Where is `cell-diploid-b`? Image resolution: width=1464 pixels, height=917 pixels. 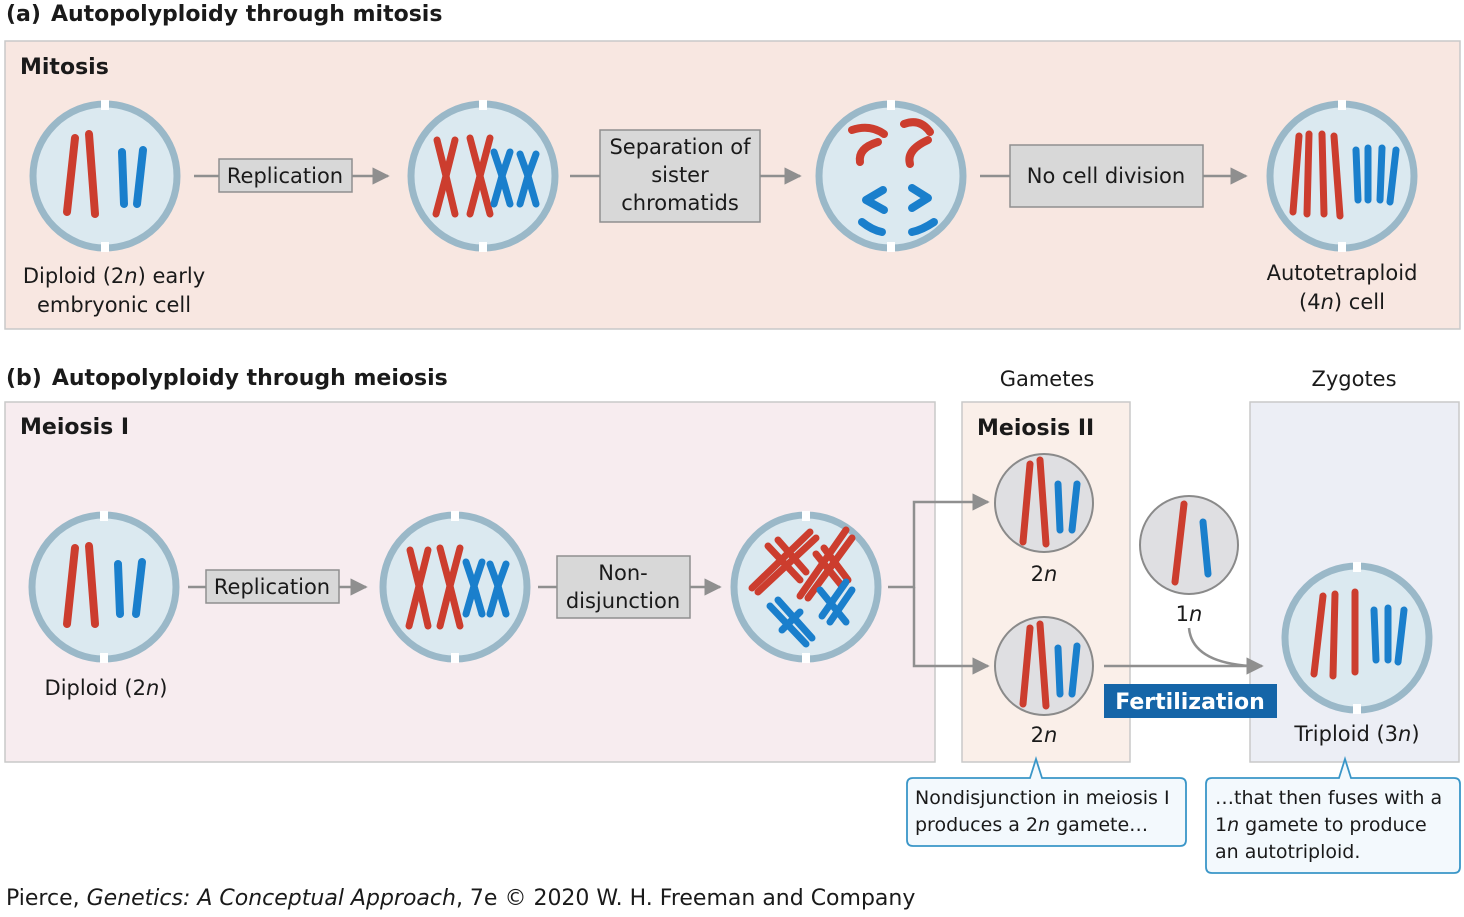 cell-diploid-b is located at coordinates (104, 587).